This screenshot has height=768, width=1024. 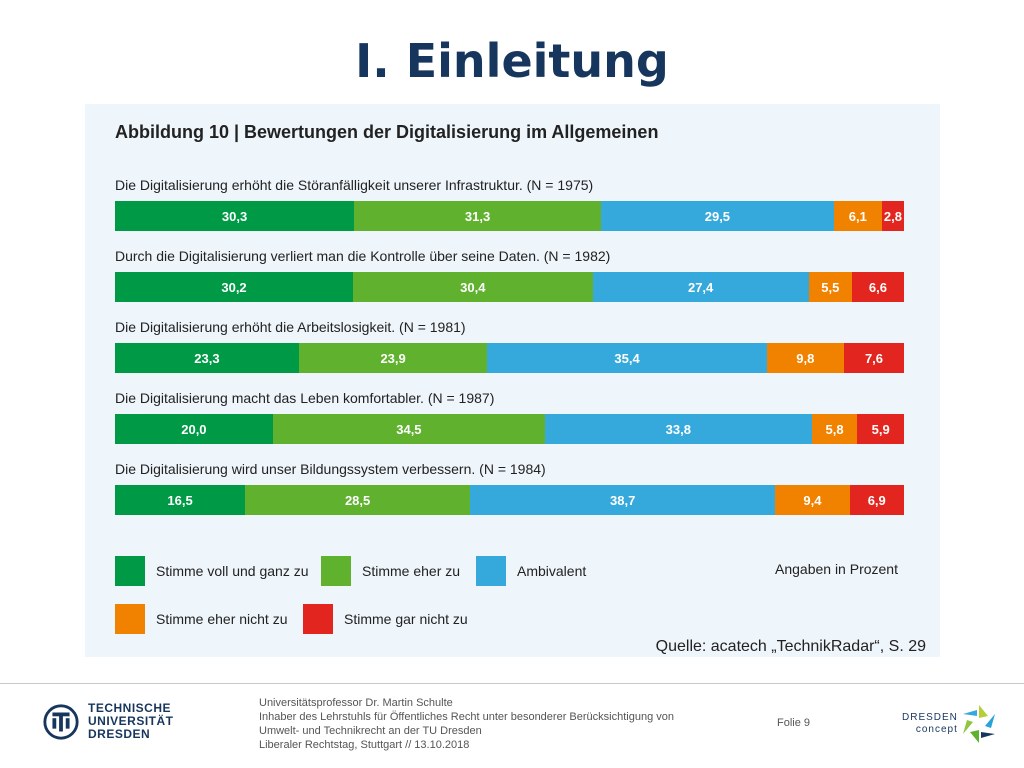 I want to click on bar-segment: 6,9, so click(x=876, y=500).